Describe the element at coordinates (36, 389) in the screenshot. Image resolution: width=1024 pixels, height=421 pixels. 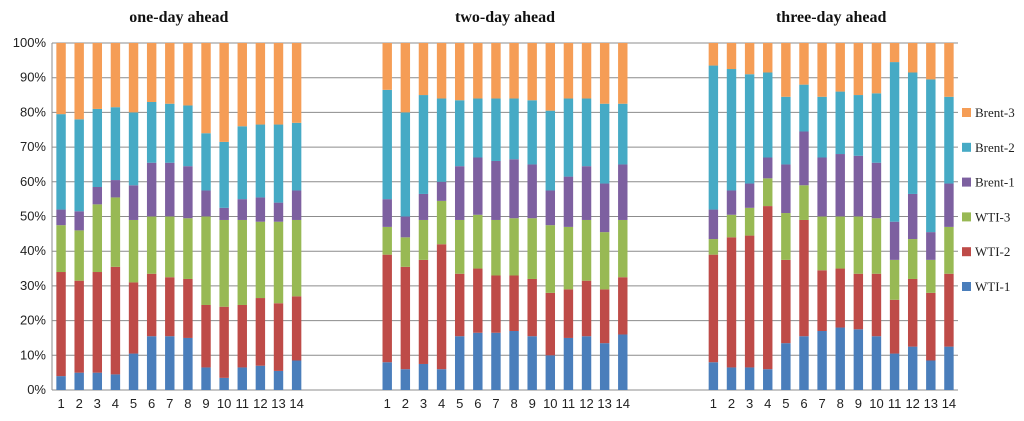
I see `y-tick-label: 0%` at that location.